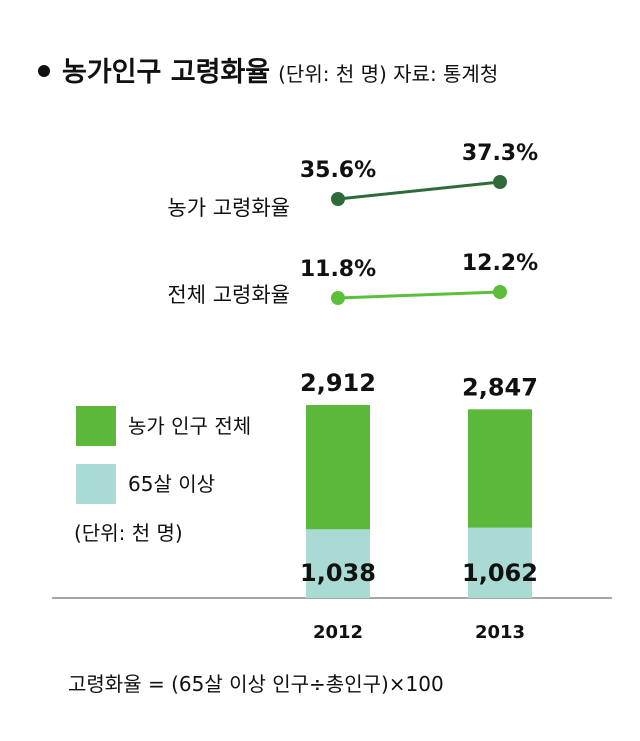 This screenshot has height=741, width=640. What do you see at coordinates (96, 426) in the screenshot?
I see `legend-swatch-total` at bounding box center [96, 426].